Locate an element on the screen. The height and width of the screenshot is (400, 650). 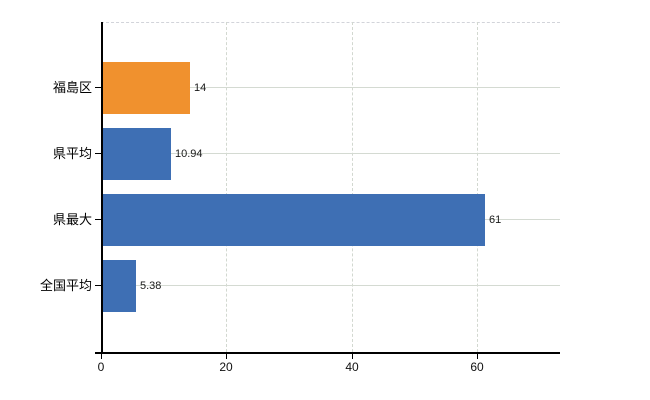
bar-value-label: 61 is located at coordinates (495, 220).